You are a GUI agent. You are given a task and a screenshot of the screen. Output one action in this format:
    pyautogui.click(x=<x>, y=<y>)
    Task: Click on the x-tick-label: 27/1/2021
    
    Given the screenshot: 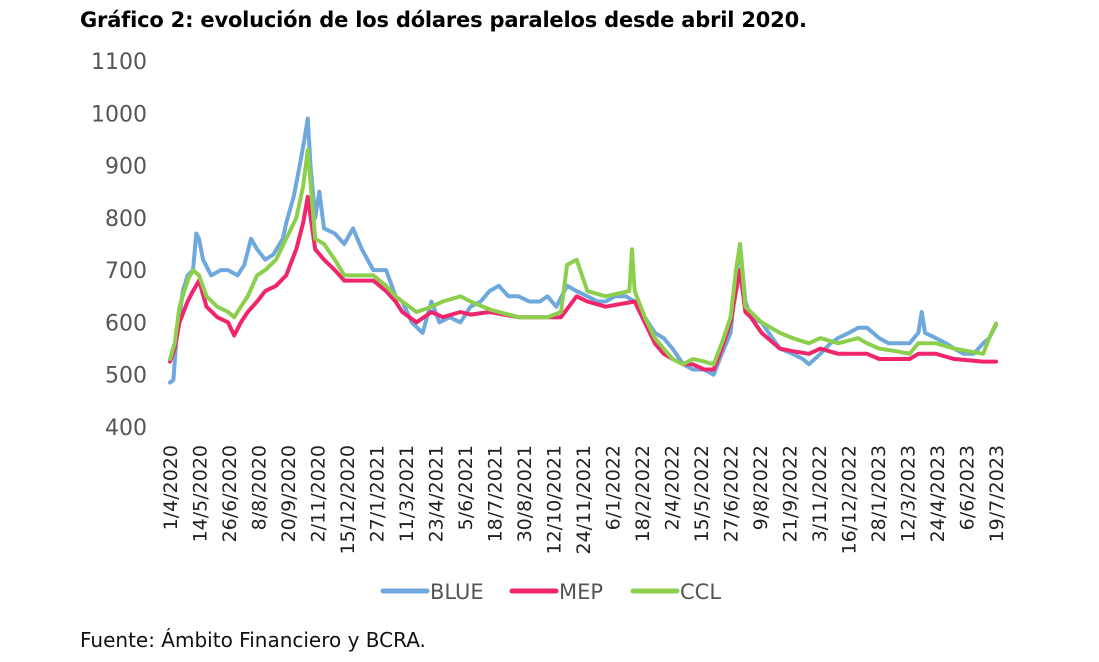 What is the action you would take?
    pyautogui.click(x=378, y=493)
    